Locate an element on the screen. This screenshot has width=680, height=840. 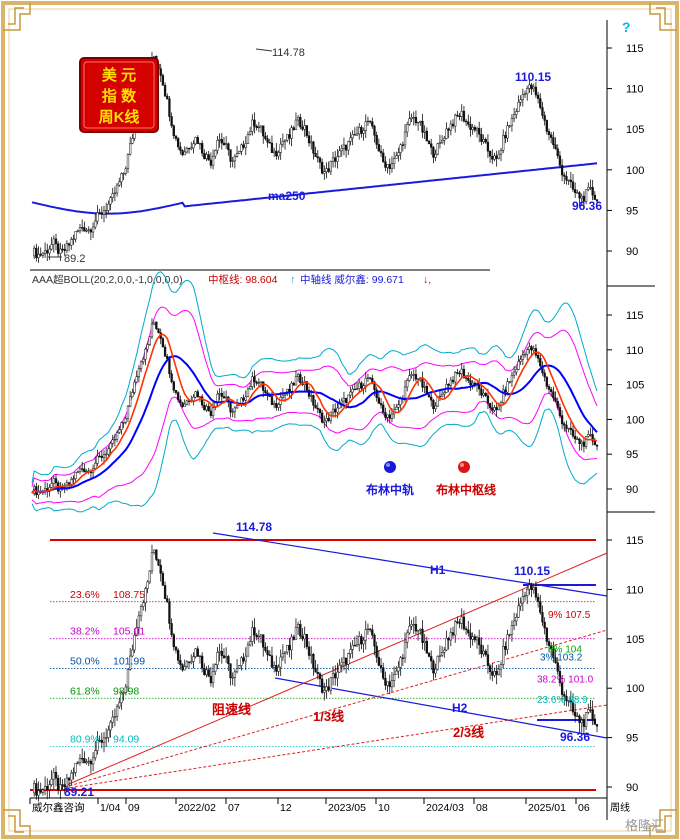
ma250-label: ma250 is located at coordinates (287, 196).